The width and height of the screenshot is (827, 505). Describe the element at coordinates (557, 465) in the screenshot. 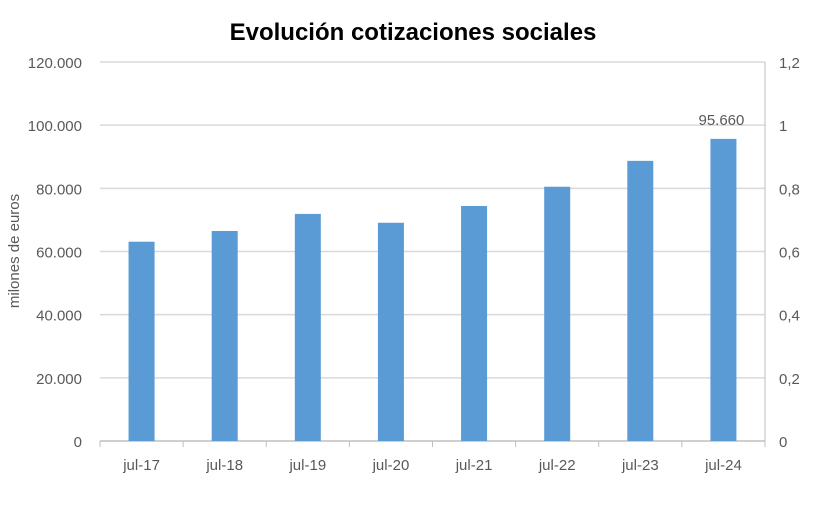

I see `x-tick-label: jul-22` at that location.